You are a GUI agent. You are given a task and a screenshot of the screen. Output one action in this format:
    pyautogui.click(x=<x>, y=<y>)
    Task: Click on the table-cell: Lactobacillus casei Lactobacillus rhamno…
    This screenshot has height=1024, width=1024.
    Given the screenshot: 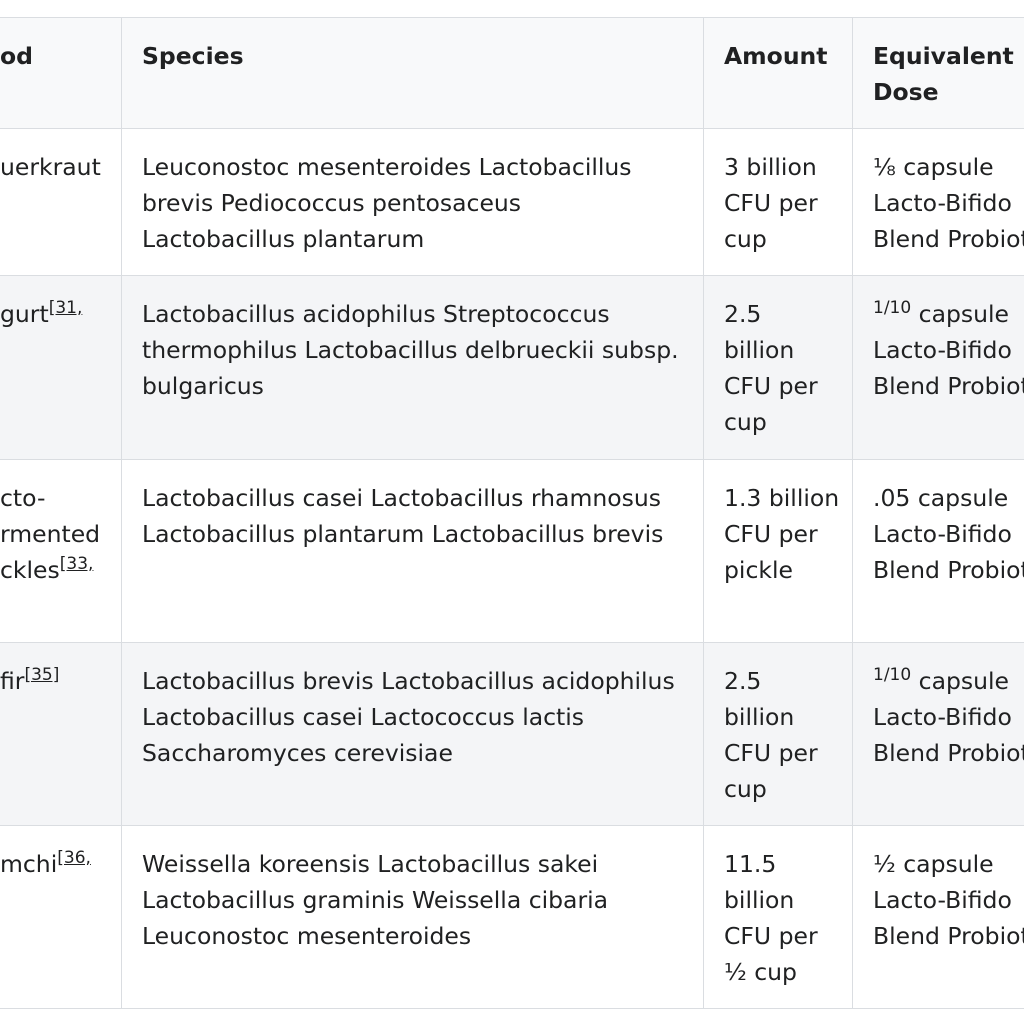 What is the action you would take?
    pyautogui.click(x=402, y=516)
    